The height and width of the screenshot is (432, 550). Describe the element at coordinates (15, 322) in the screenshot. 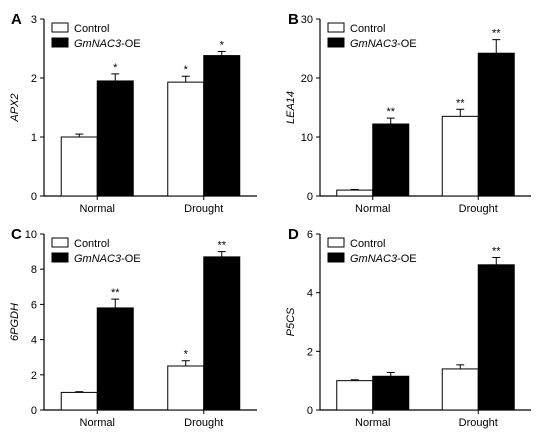

I see `y-axis-label: 6PGDH` at that location.